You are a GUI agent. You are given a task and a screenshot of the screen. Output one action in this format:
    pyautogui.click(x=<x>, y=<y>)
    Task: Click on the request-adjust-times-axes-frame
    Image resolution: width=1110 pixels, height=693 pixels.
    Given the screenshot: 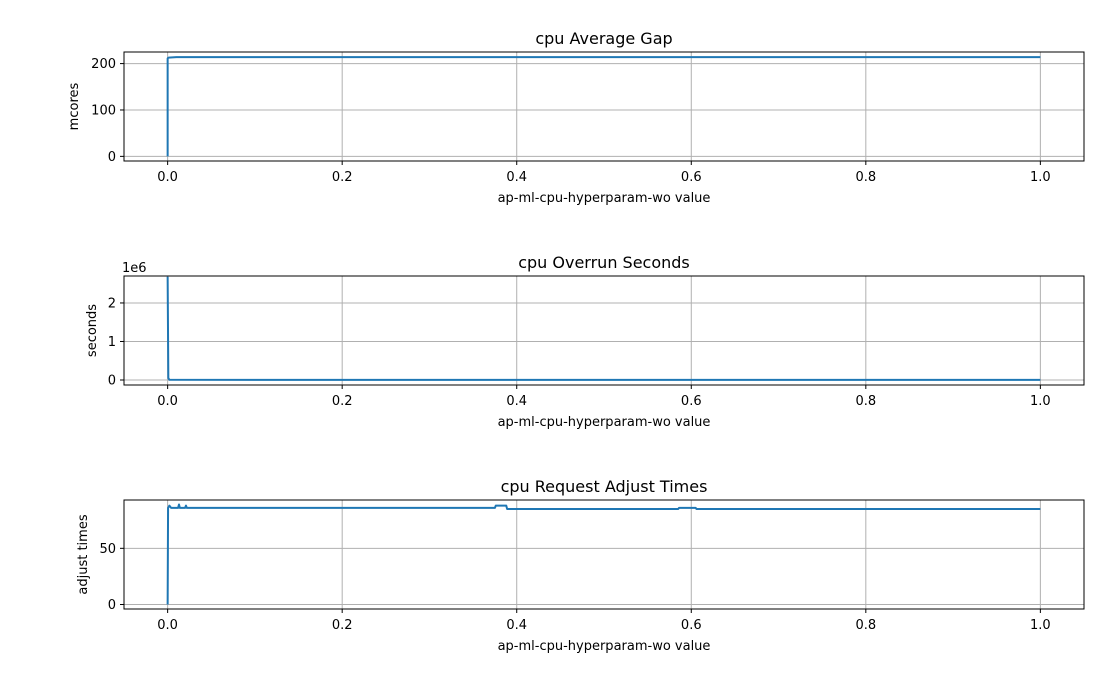 What is the action you would take?
    pyautogui.click(x=604, y=554)
    